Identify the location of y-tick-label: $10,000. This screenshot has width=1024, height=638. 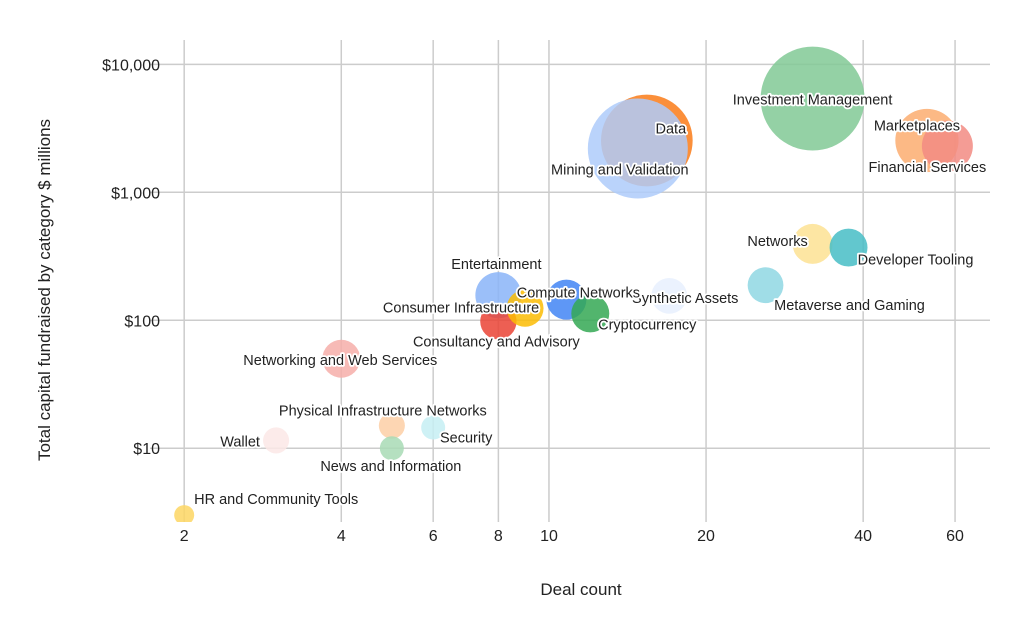
(131, 65).